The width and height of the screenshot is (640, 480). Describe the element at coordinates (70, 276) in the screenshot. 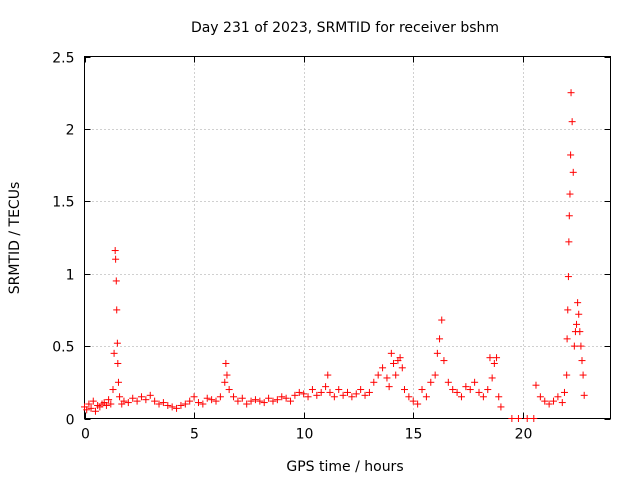

I see `y-tick-label: 1` at that location.